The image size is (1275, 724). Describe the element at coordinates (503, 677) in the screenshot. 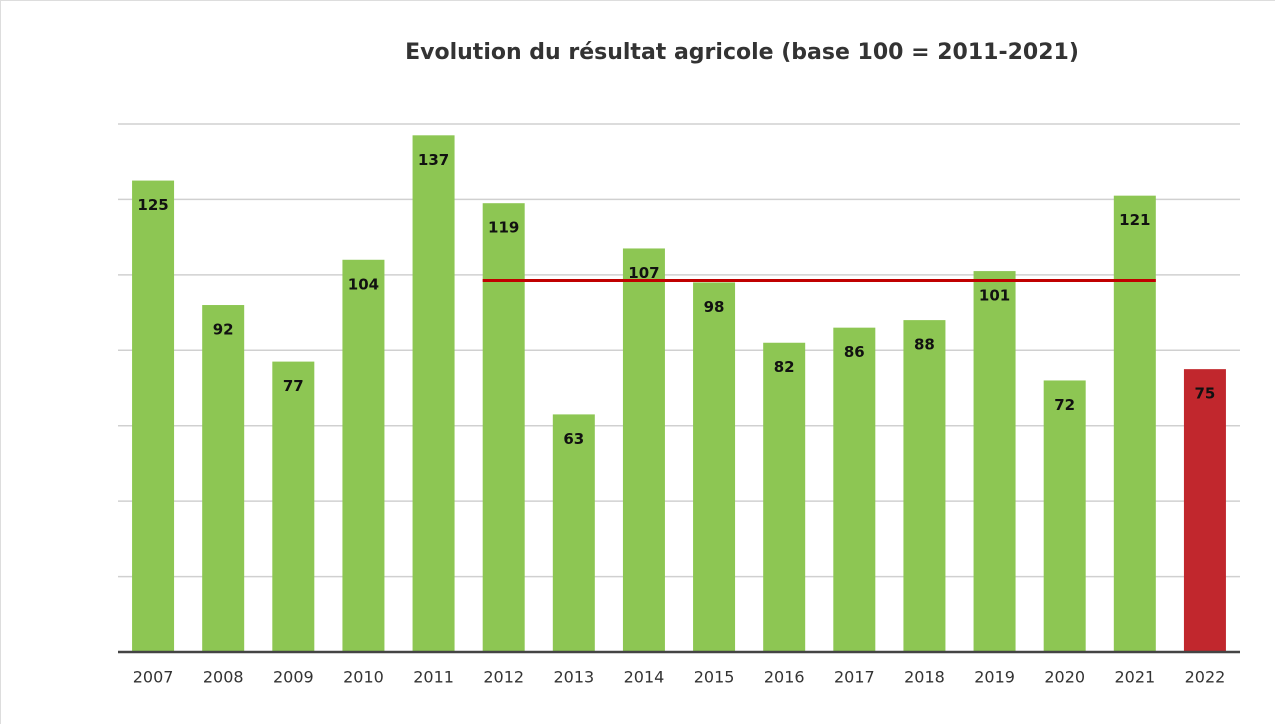

I see `x-tick-label: 2012` at that location.